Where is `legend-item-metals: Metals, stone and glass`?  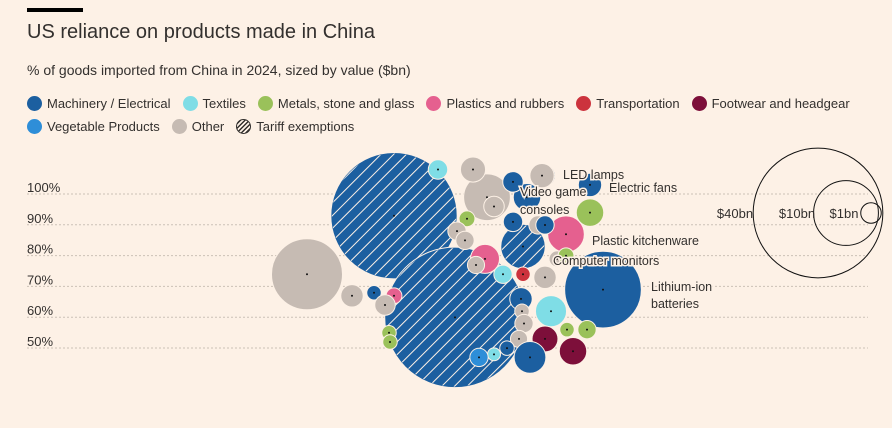 legend-item-metals: Metals, stone and glass is located at coordinates (336, 103).